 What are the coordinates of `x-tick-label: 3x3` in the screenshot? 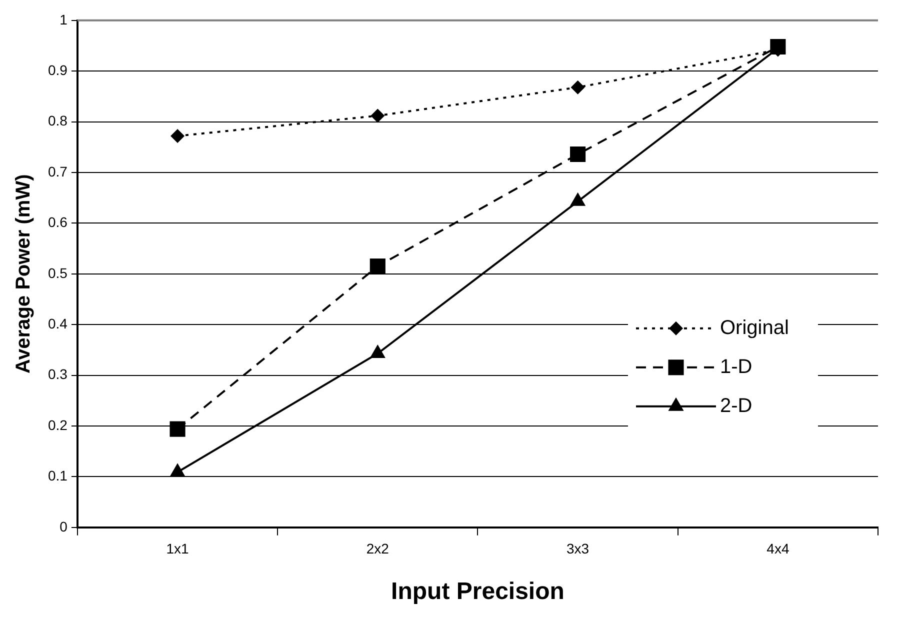 It's located at (578, 548).